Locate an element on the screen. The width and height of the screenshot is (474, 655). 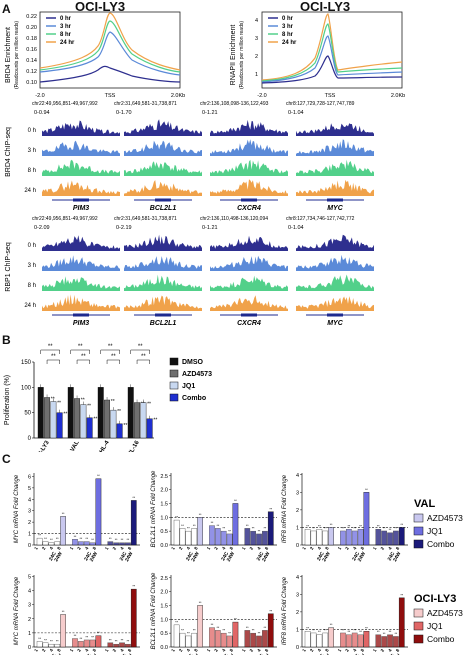
category-label: OCI-LY3 is located at coordinates (42, 445).